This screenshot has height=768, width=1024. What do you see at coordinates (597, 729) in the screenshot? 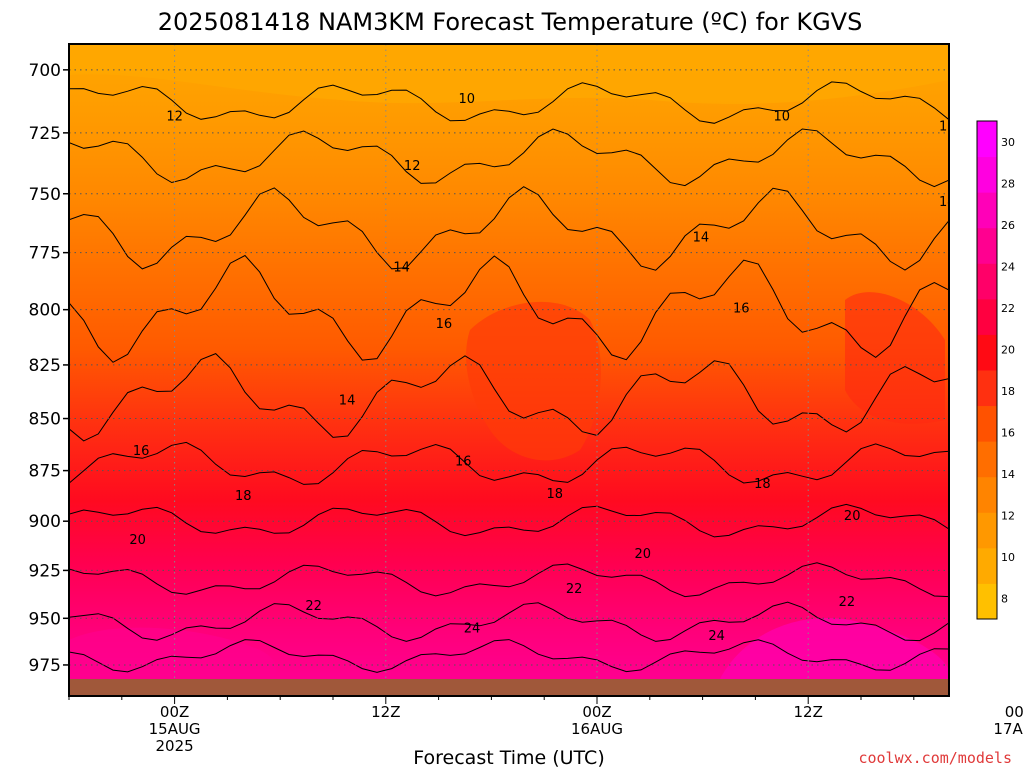
I see `x-tick-label: 16AUG` at bounding box center [597, 729].